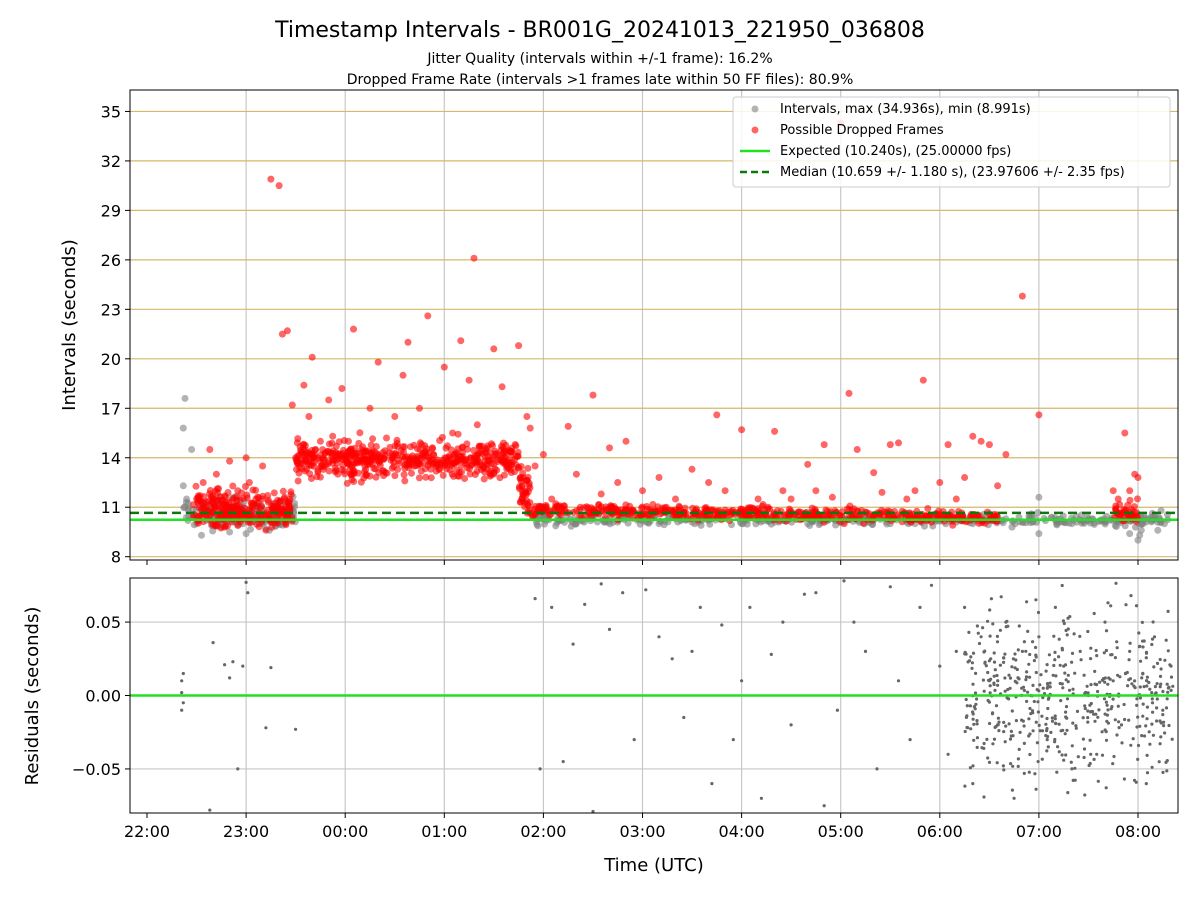 The image size is (1200, 904). What do you see at coordinates (111, 161) in the screenshot?
I see `intervals-y-tick-label: 32` at bounding box center [111, 161].